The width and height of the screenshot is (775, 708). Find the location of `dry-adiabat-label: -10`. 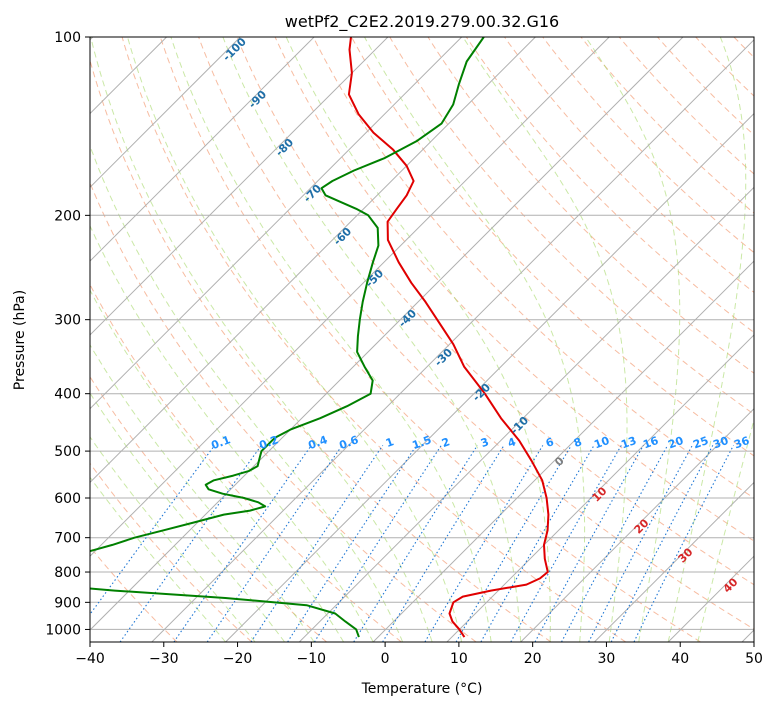

dry-adiabat-label: -10 is located at coordinates (519, 425).